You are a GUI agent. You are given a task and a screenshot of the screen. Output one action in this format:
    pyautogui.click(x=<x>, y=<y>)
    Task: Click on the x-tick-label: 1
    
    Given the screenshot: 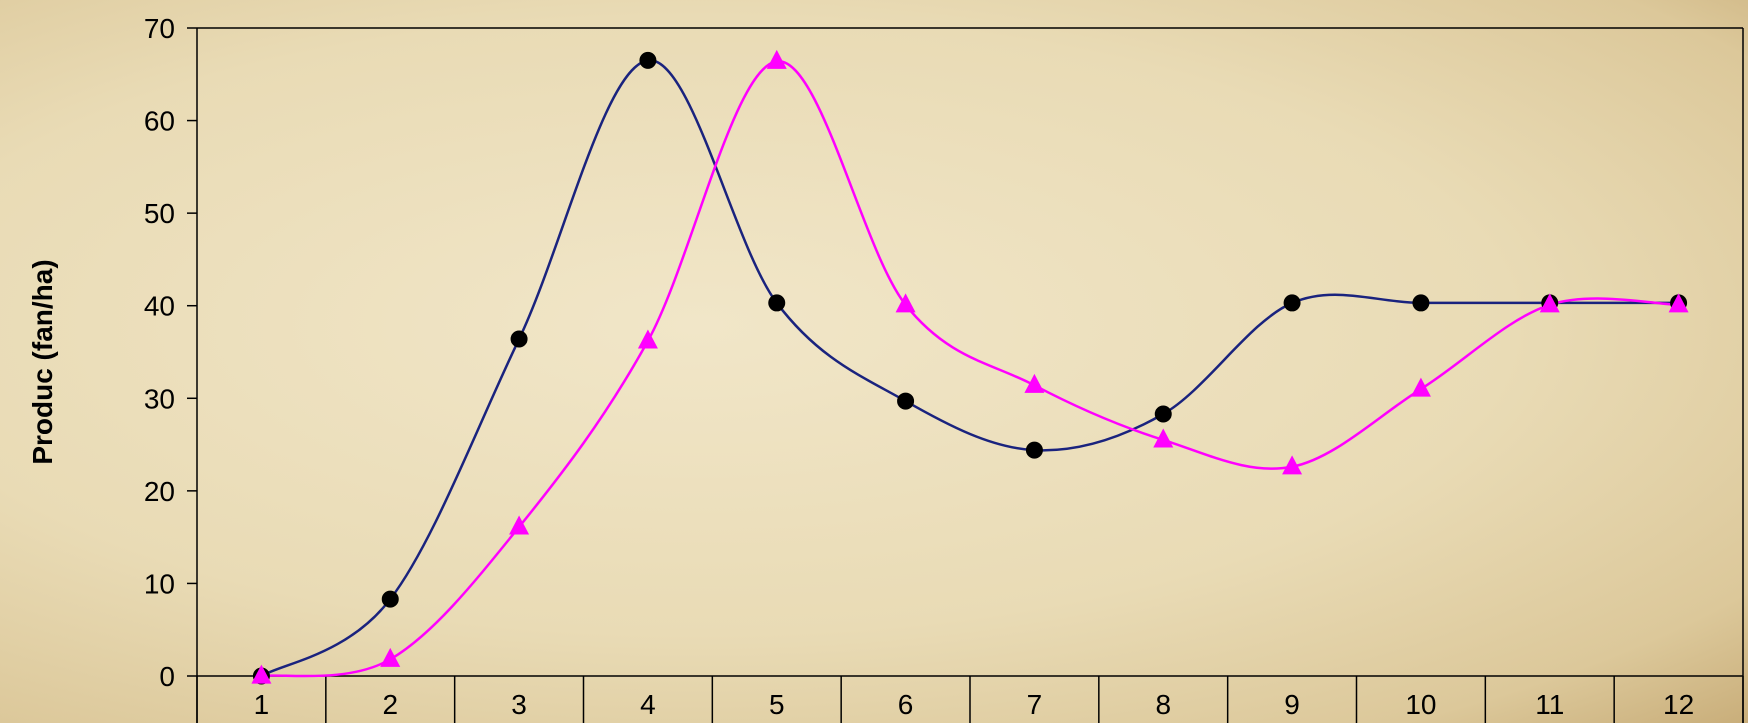 What is the action you would take?
    pyautogui.click(x=262, y=704)
    